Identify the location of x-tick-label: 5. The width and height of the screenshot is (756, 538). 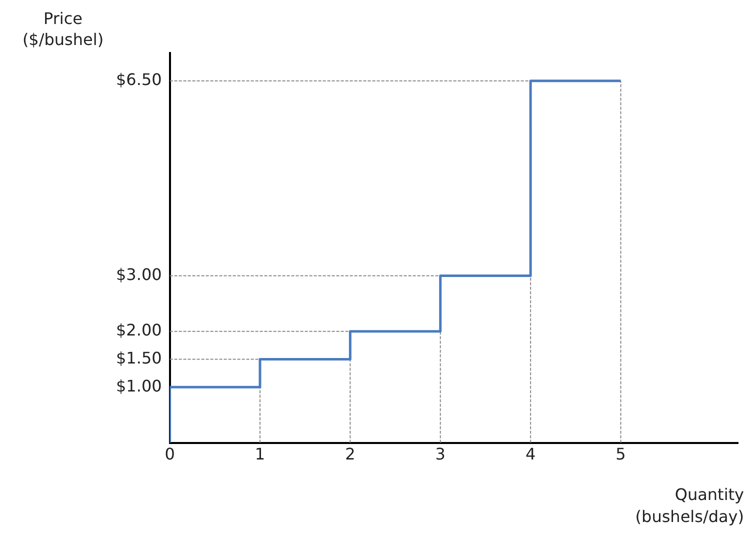
(621, 454).